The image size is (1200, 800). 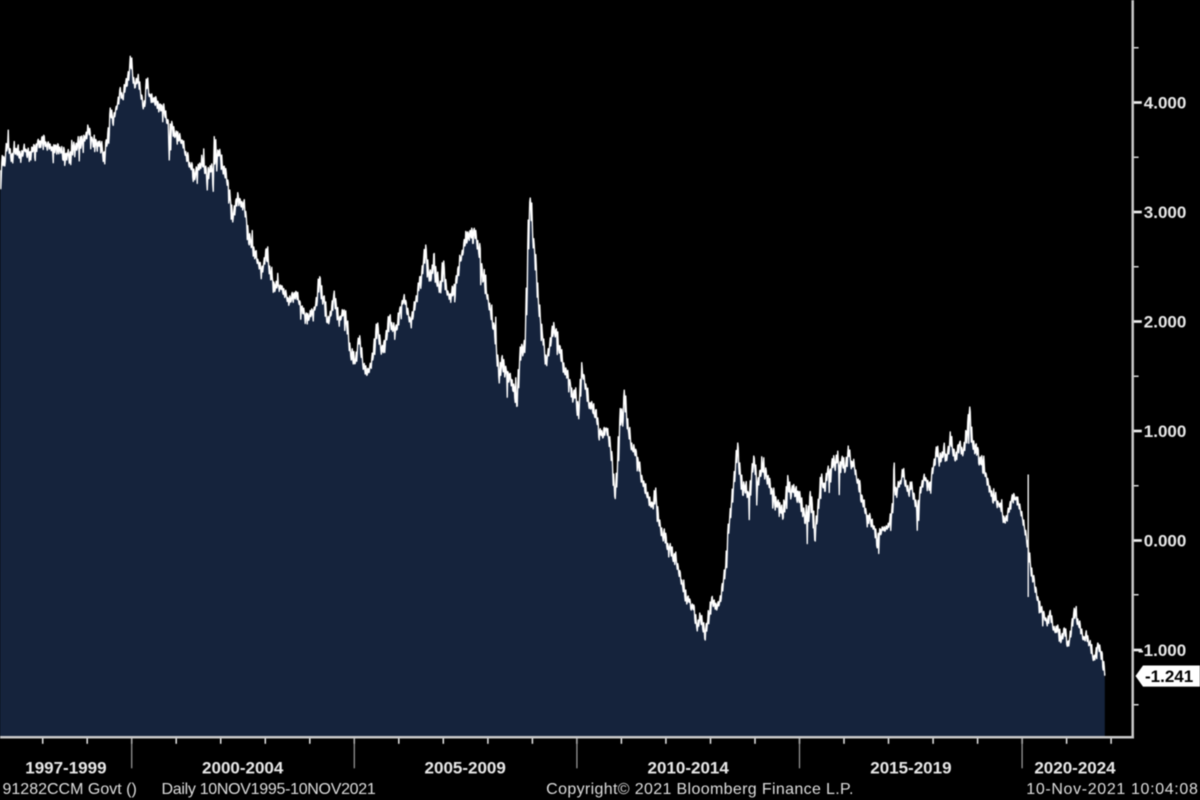 I want to click on svg-text: 0.000, so click(x=1165, y=541).